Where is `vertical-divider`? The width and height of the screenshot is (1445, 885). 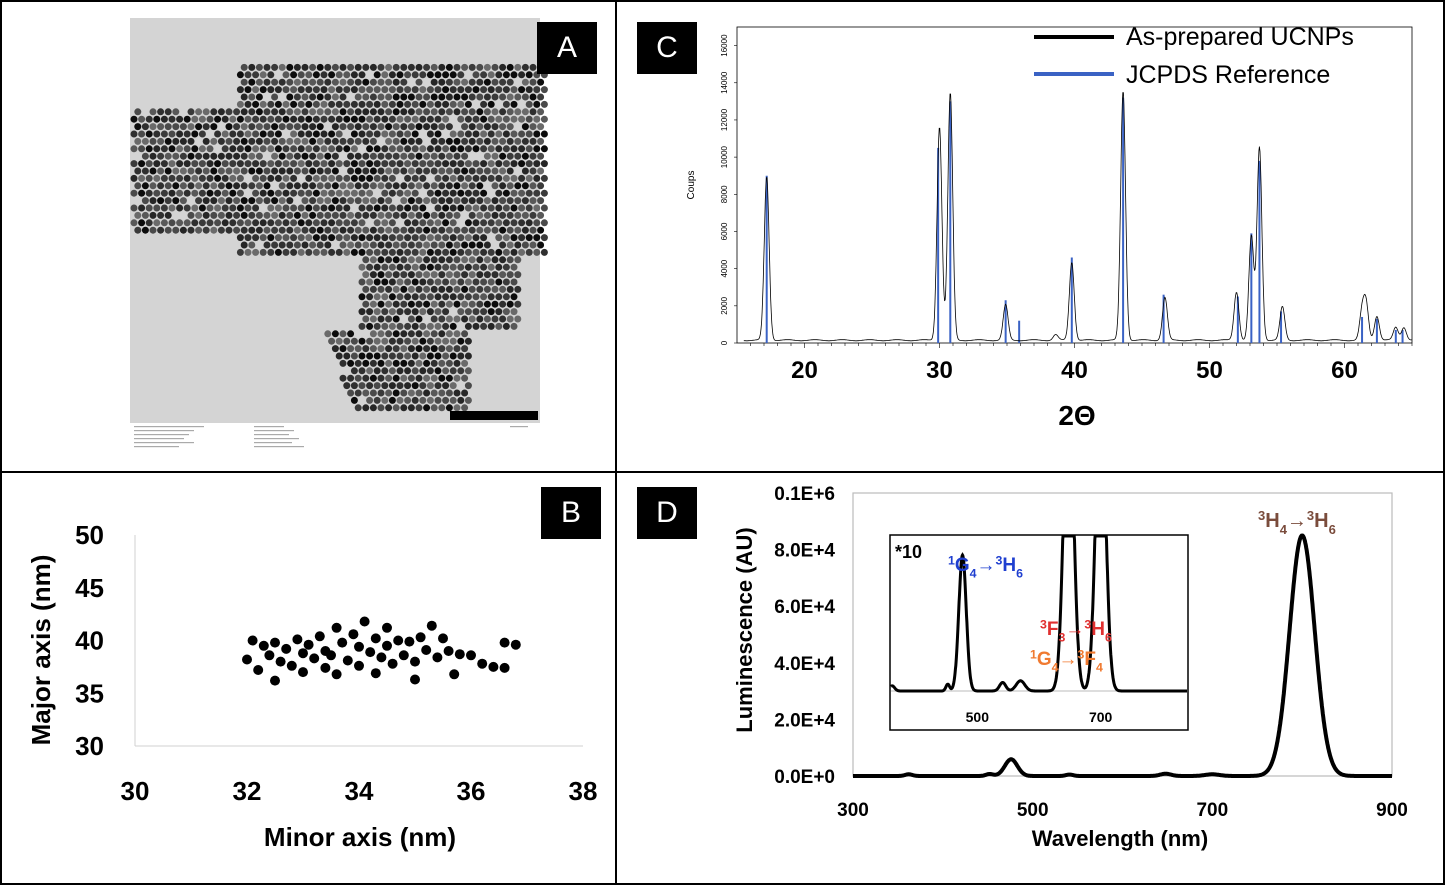 vertical-divider is located at coordinates (616, 442).